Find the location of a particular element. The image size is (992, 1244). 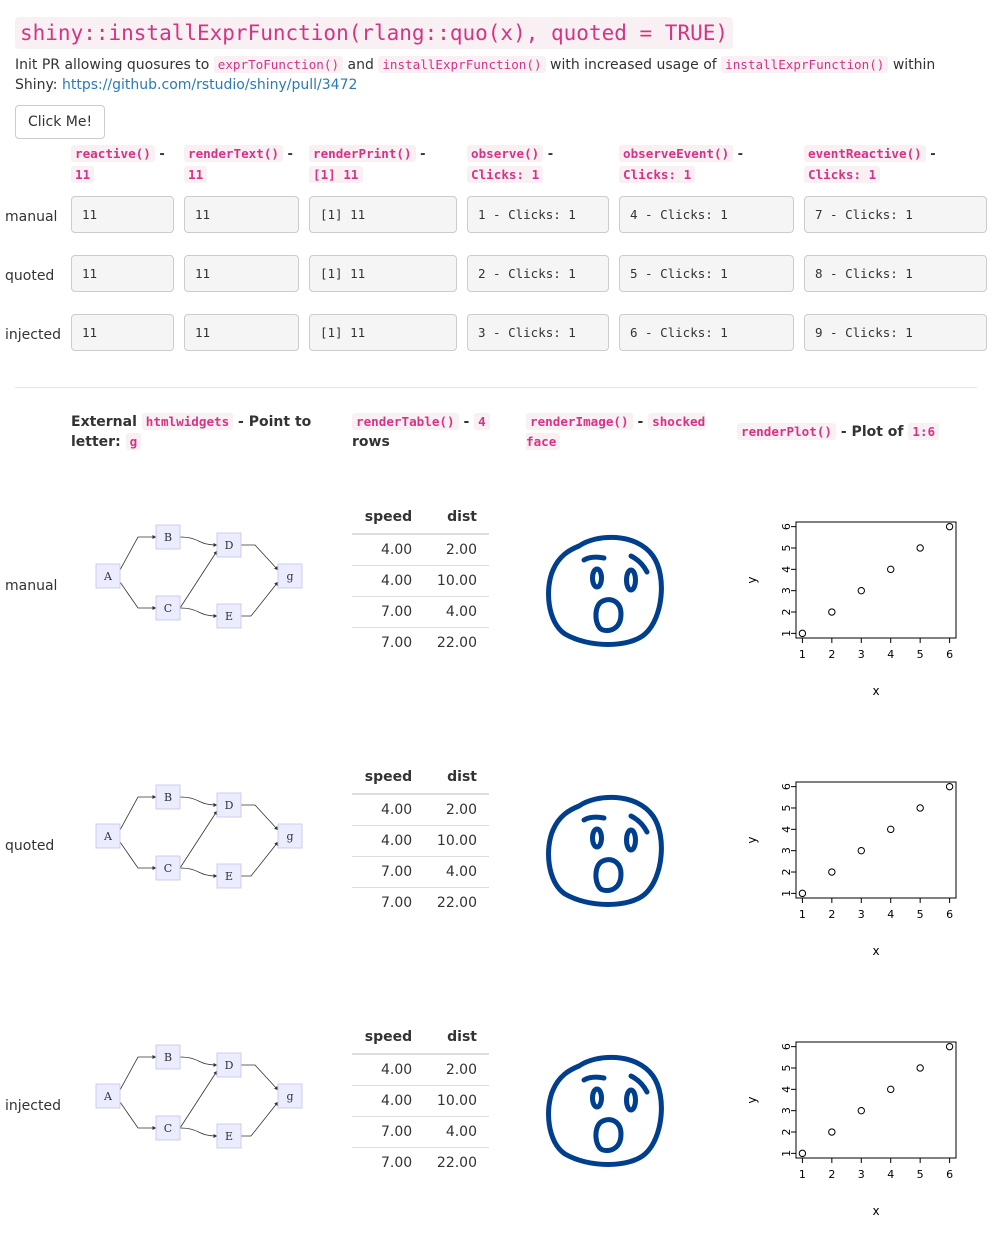

y-axis-label: y is located at coordinates (752, 1099).